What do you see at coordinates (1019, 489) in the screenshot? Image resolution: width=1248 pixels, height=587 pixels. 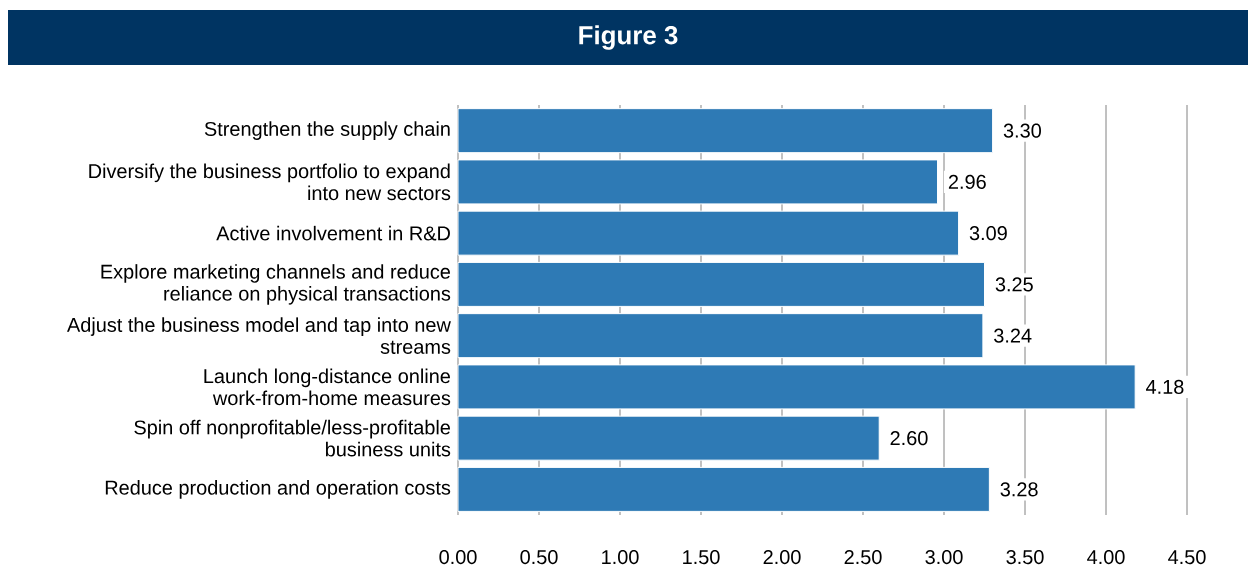 I see `data-label: 3.28` at bounding box center [1019, 489].